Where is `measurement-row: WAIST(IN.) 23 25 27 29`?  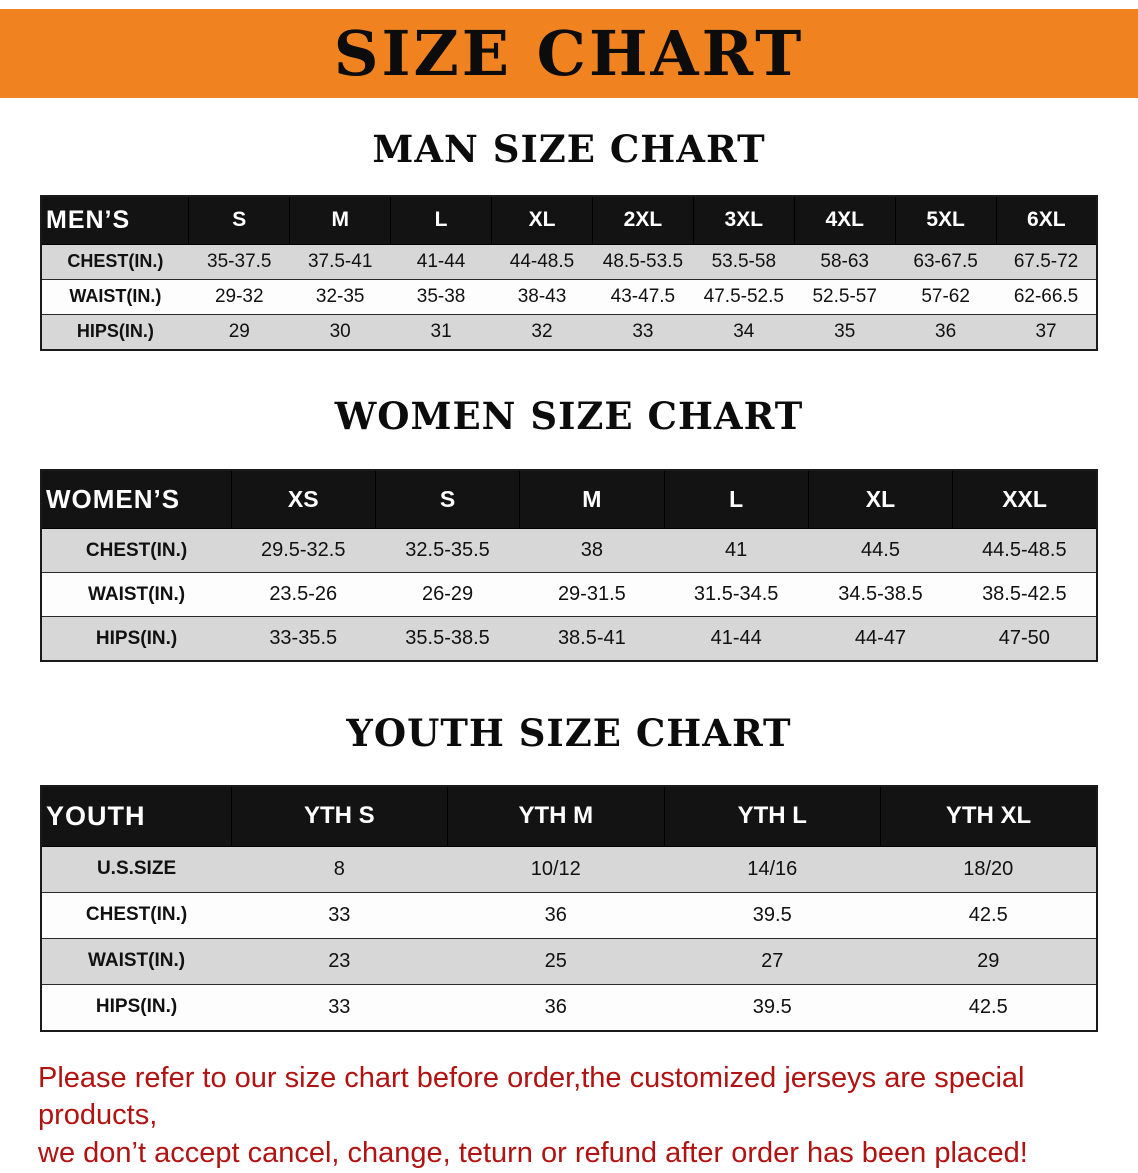 measurement-row: WAIST(IN.) 23 25 27 29 is located at coordinates (569, 961).